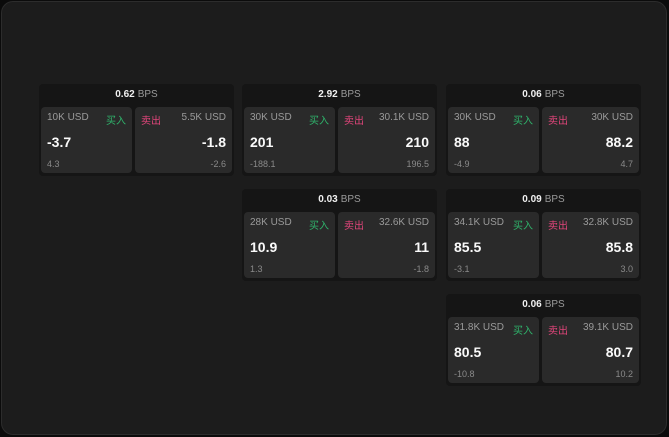  What do you see at coordinates (626, 164) in the screenshot?
I see `ask-change: 4.7` at bounding box center [626, 164].